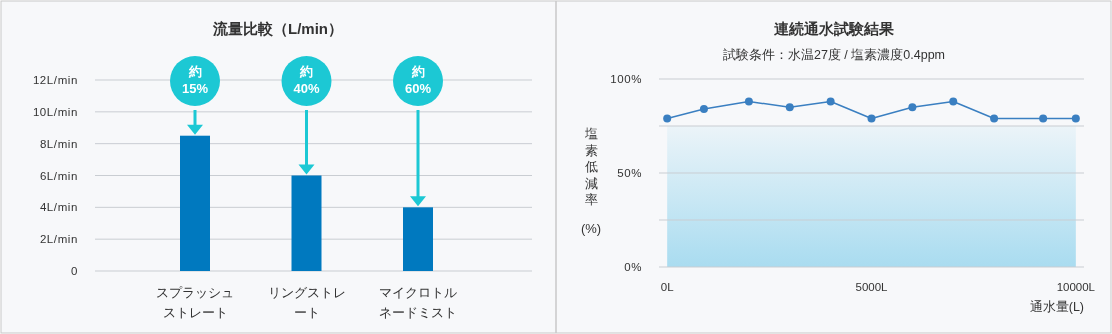 The width and height of the screenshot is (1112, 334). What do you see at coordinates (306, 303) in the screenshot?
I see `x-tick-label: リングストレート` at bounding box center [306, 303].